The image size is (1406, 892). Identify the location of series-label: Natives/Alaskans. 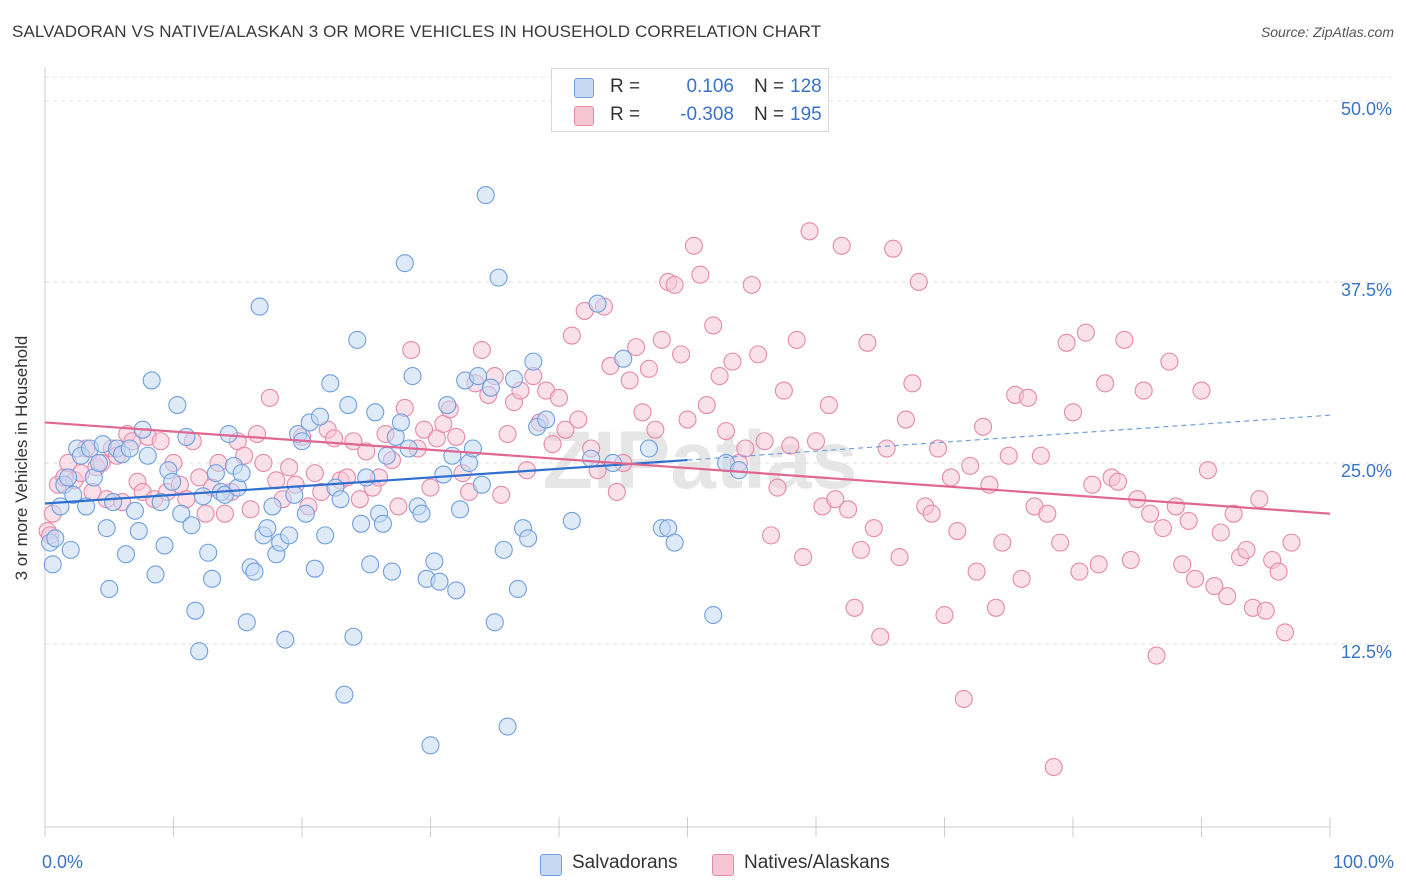
(817, 862).